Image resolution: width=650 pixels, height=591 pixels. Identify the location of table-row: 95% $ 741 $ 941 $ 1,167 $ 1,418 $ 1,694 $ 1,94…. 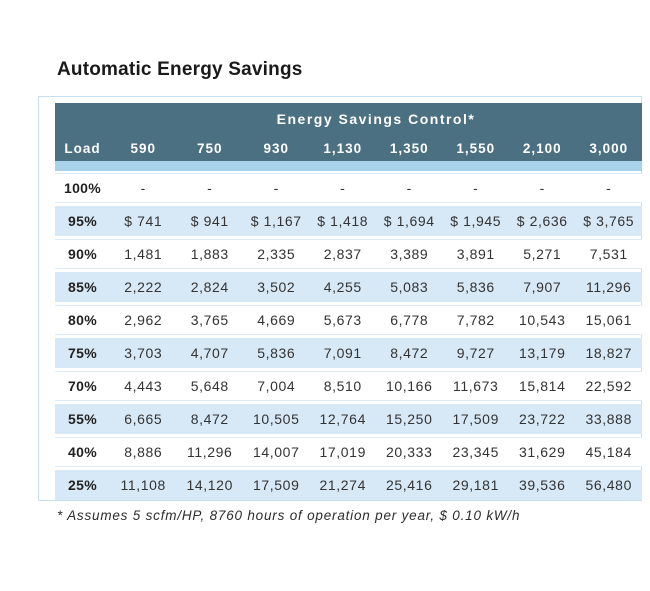
(348, 221).